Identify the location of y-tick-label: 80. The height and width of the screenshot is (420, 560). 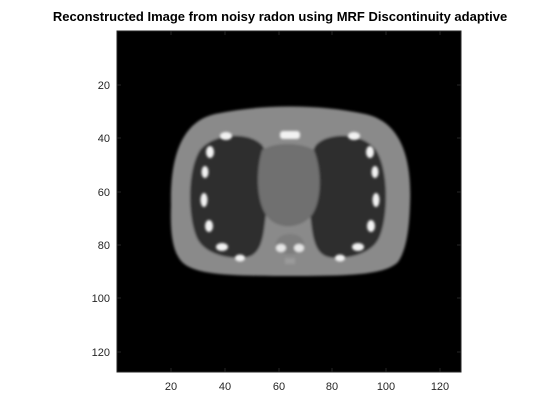
(104, 246).